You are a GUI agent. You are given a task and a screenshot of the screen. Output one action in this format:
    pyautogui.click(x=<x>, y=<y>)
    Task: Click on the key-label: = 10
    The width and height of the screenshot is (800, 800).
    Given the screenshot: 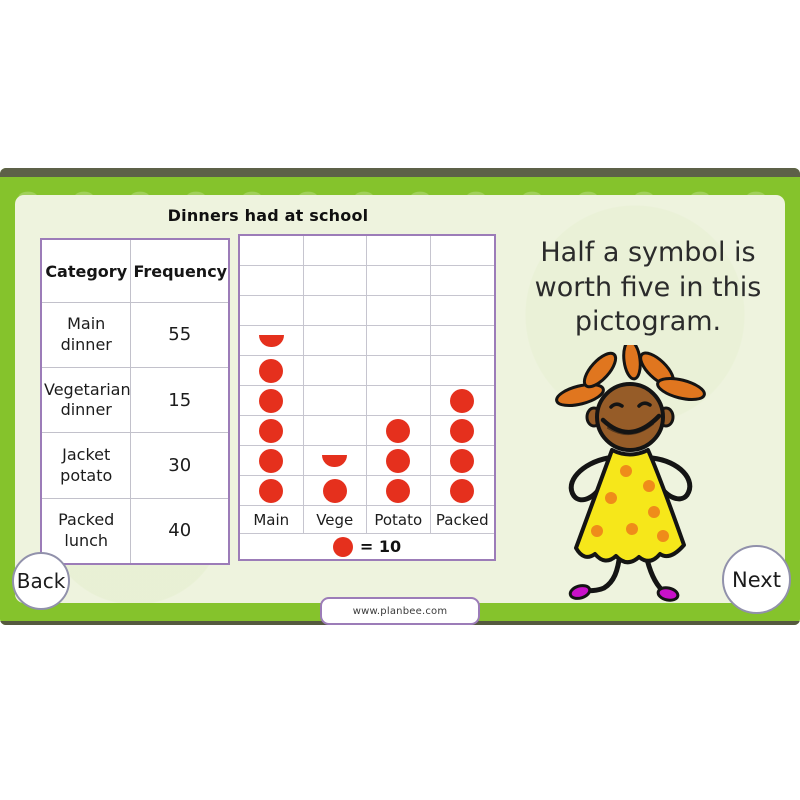 What is the action you would take?
    pyautogui.click(x=380, y=546)
    